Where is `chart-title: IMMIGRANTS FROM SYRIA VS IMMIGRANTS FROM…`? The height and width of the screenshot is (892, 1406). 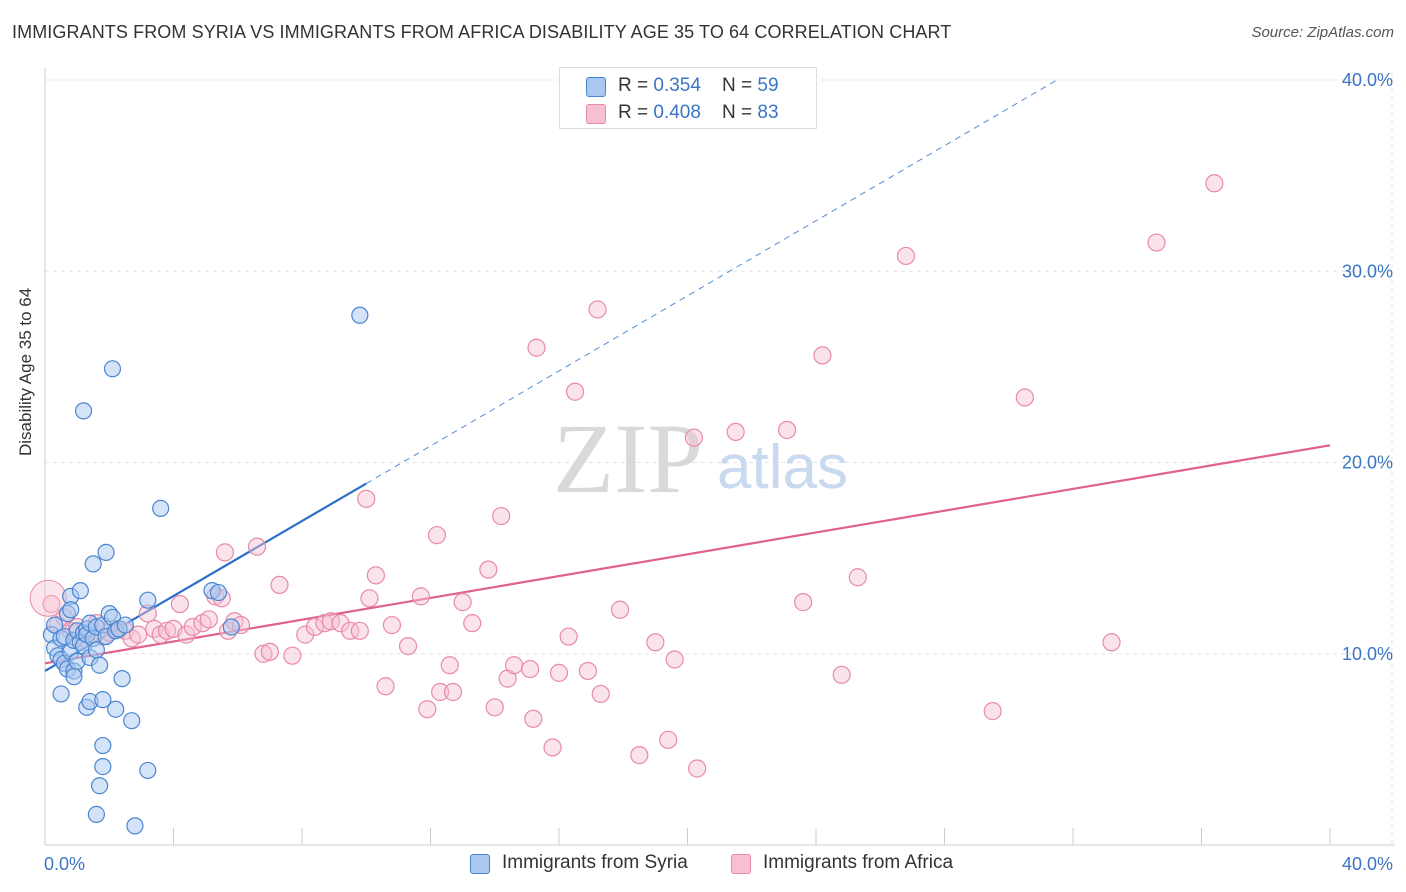 chart-title: IMMIGRANTS FROM SYRIA VS IMMIGRANTS FROM… is located at coordinates (482, 32).